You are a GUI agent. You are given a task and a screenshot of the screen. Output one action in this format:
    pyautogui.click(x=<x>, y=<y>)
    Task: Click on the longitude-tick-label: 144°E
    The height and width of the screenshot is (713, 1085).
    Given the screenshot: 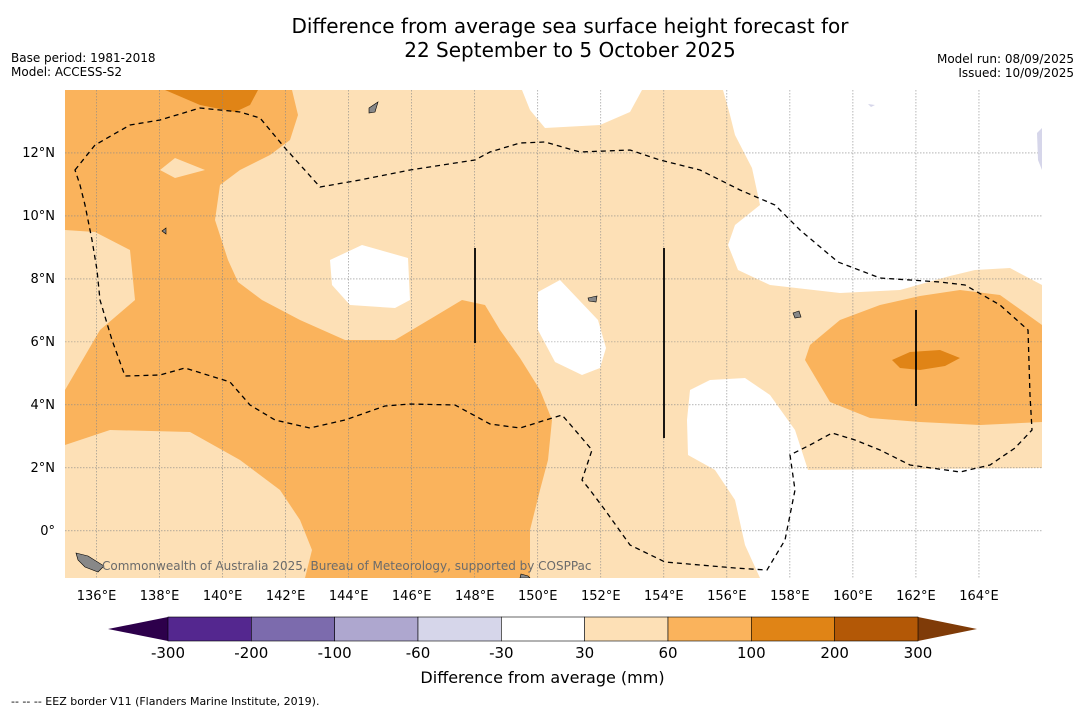 What is the action you would take?
    pyautogui.click(x=349, y=596)
    